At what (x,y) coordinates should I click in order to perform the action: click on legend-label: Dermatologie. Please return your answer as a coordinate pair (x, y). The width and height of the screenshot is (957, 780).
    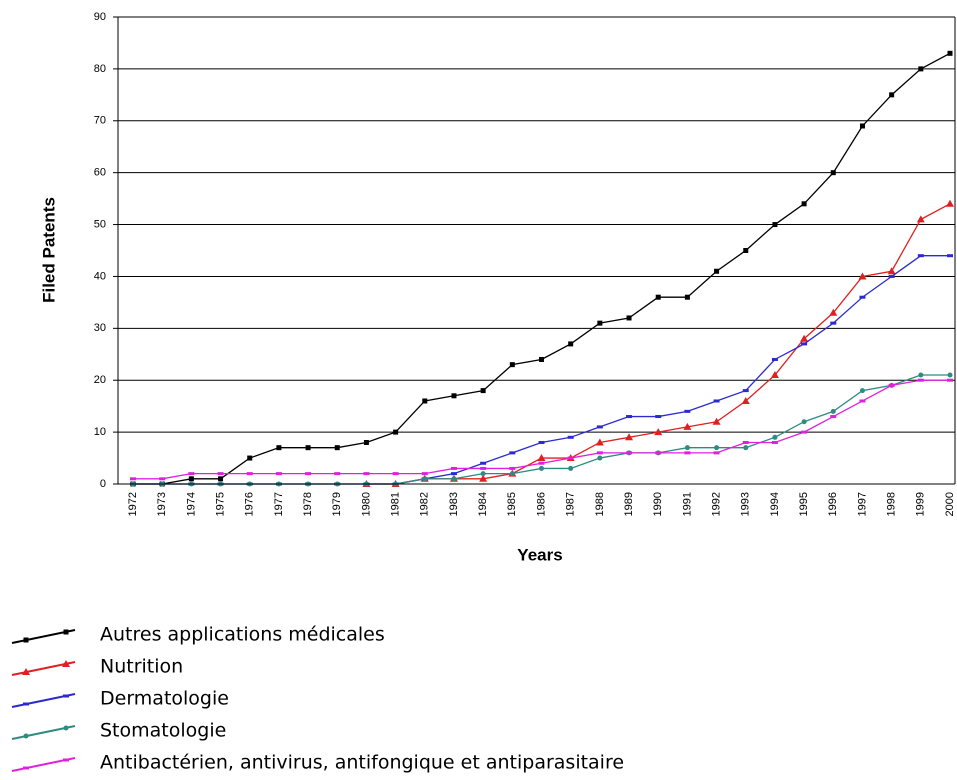
    Looking at the image, I should click on (164, 699).